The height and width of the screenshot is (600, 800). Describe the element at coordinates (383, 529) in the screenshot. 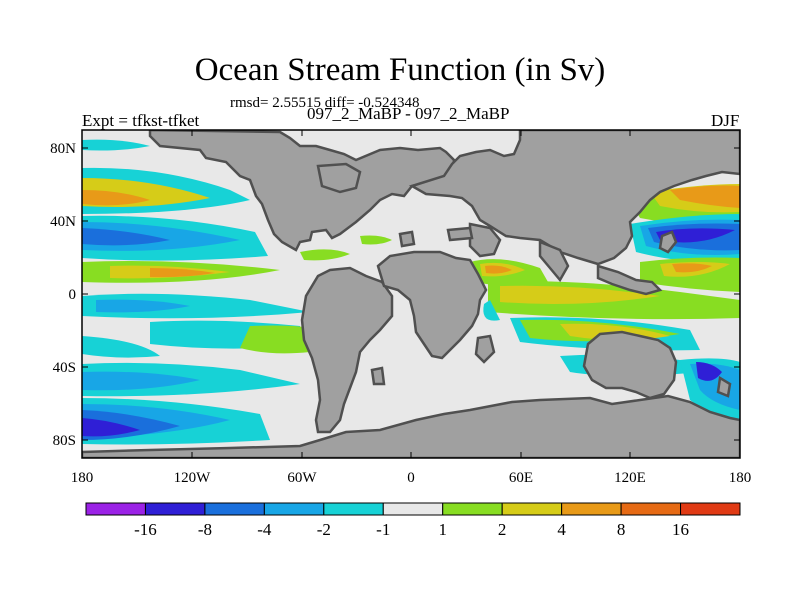

I see `colorbar-label: -1` at that location.